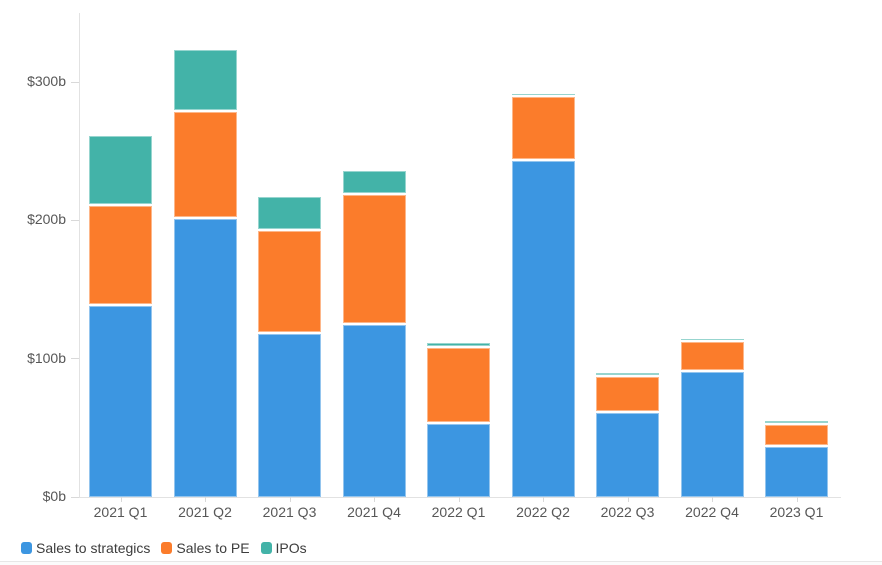  I want to click on segment-sales-to-pe-2023-q1, so click(796, 436).